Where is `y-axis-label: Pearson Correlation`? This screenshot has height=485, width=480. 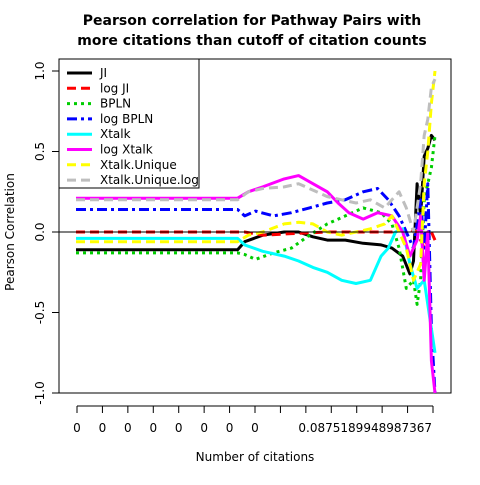
y-axis-label: Pearson Correlation is located at coordinates (10, 232).